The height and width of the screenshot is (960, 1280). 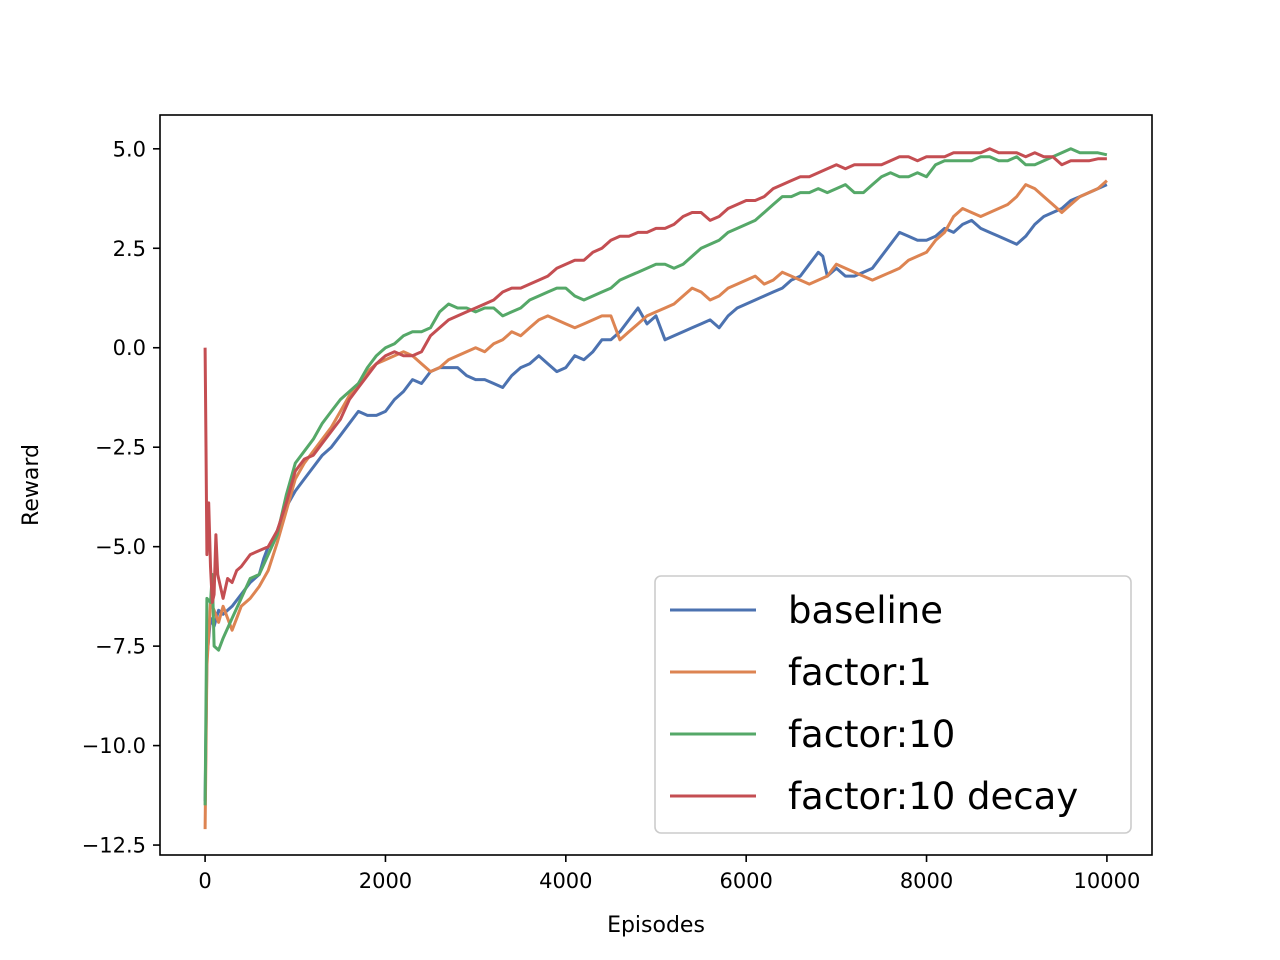 I want to click on y-tick-label: 5.0, so click(x=129, y=149).